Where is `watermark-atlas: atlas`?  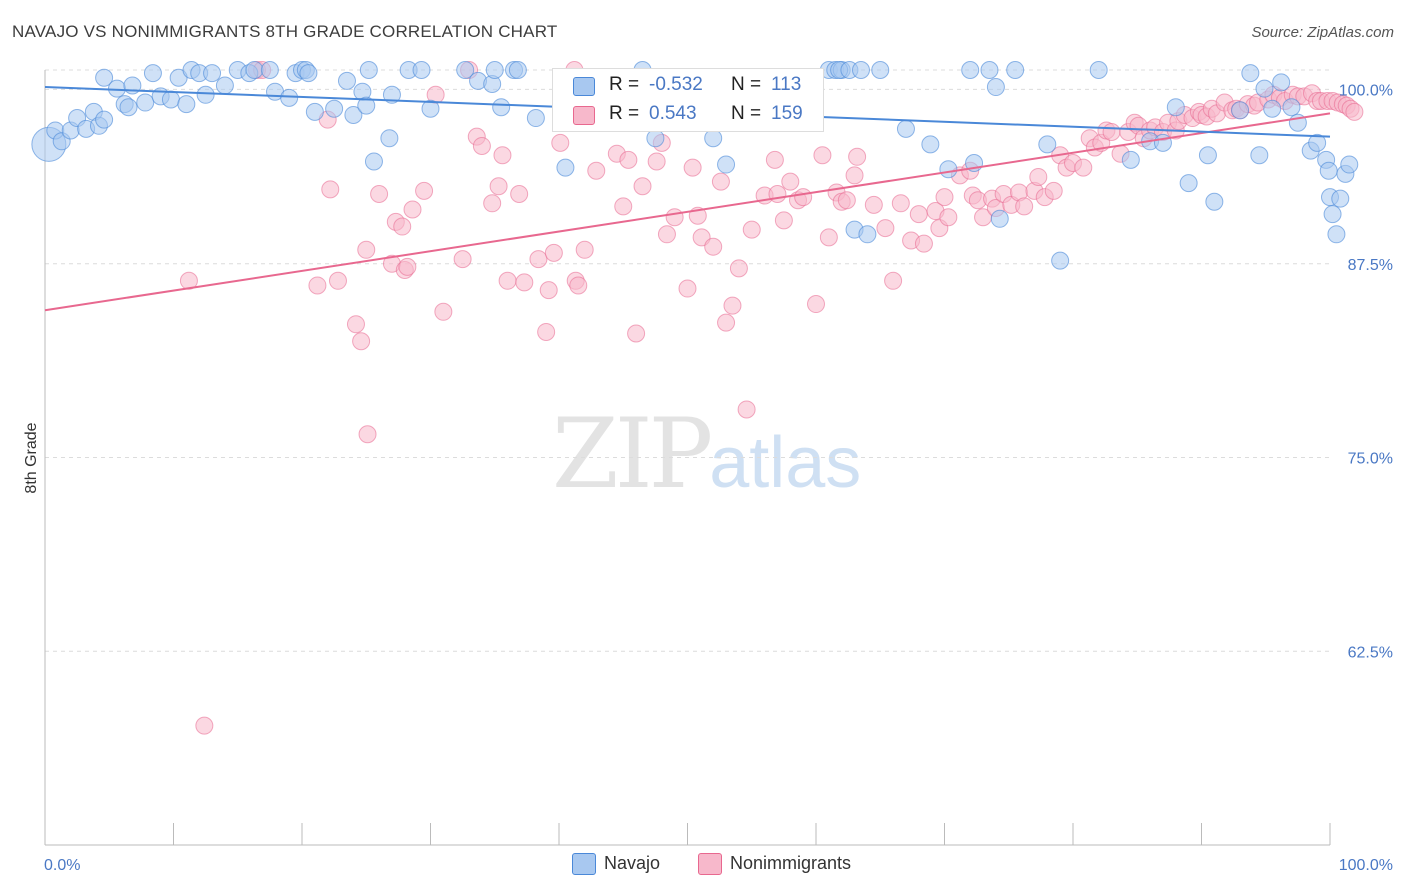
watermark-atlas: atlas is located at coordinates (785, 463).